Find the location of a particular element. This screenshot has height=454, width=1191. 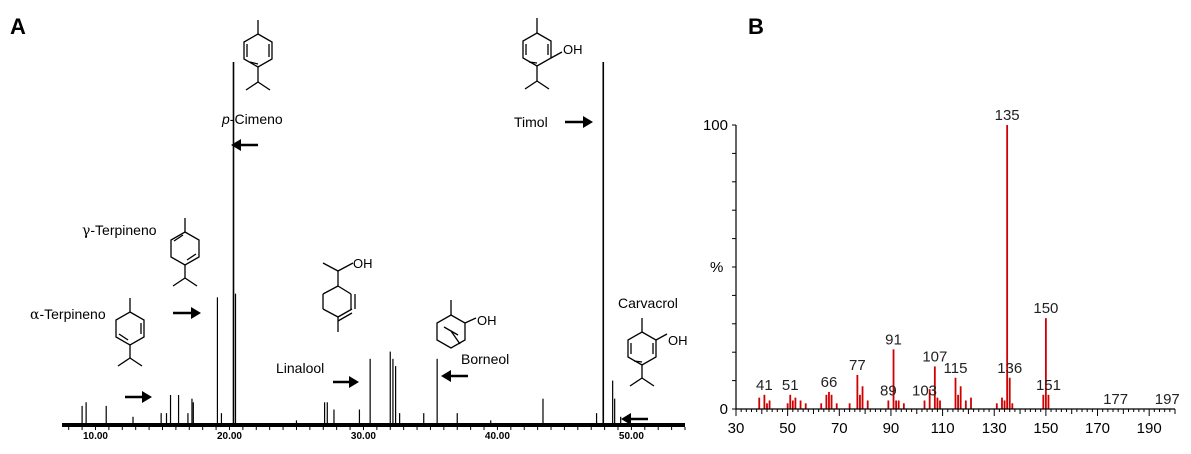

y-axis-label: % is located at coordinates (716, 267).